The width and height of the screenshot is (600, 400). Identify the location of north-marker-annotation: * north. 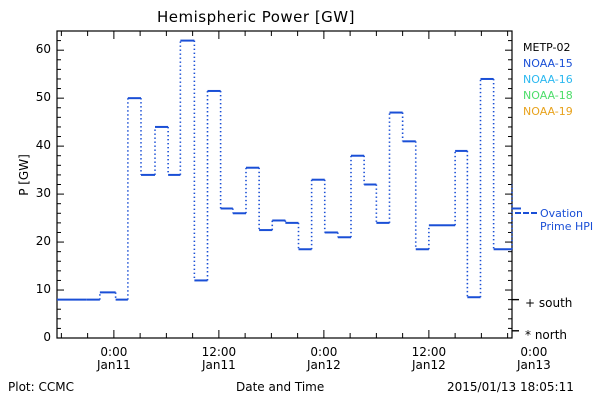
(546, 335).